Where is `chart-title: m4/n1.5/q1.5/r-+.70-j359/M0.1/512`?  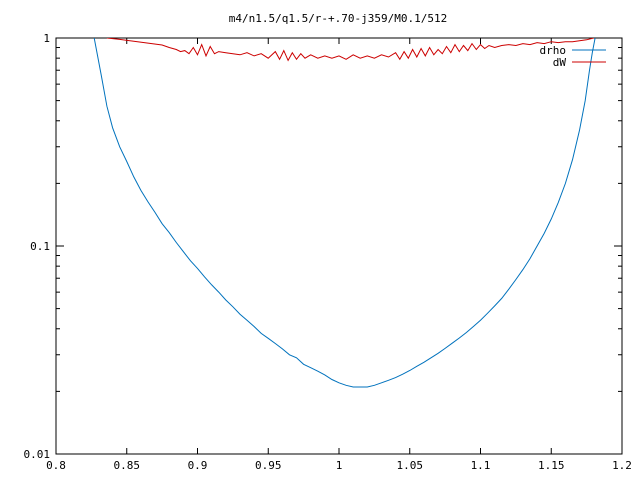
chart-title: m4/n1.5/q1.5/r-+.70-j359/M0.1/512 is located at coordinates (338, 18).